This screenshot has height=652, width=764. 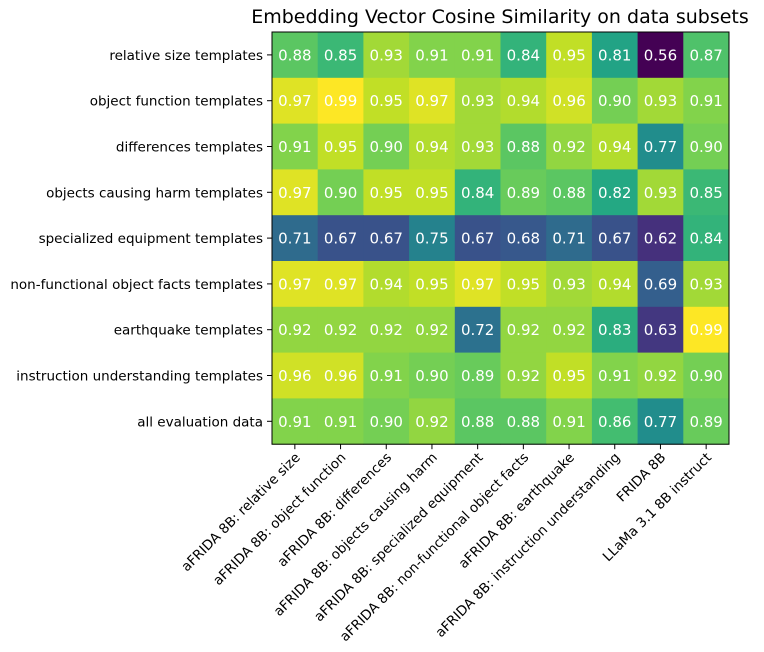 I want to click on y-tick-label: earthquake templates, so click(x=188, y=331).